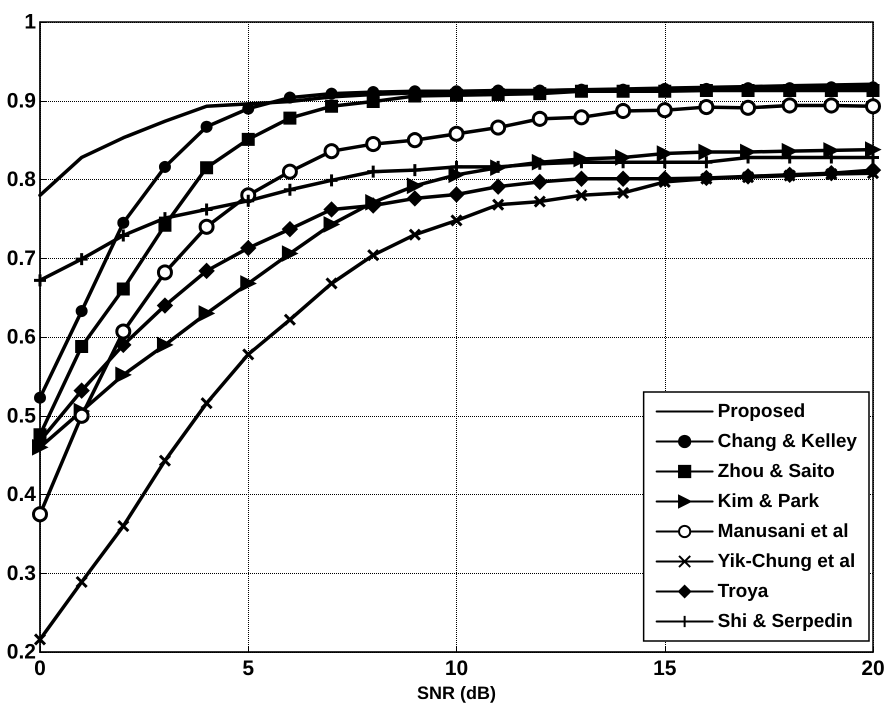 This screenshot has height=707, width=893. I want to click on y-tick-label: 0.7, so click(21, 258).